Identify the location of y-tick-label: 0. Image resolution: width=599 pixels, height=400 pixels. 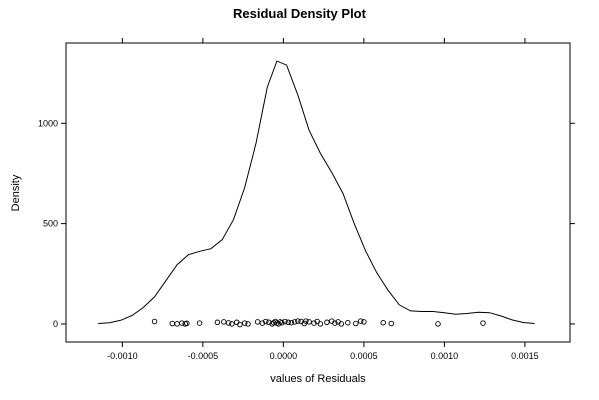
(55, 324).